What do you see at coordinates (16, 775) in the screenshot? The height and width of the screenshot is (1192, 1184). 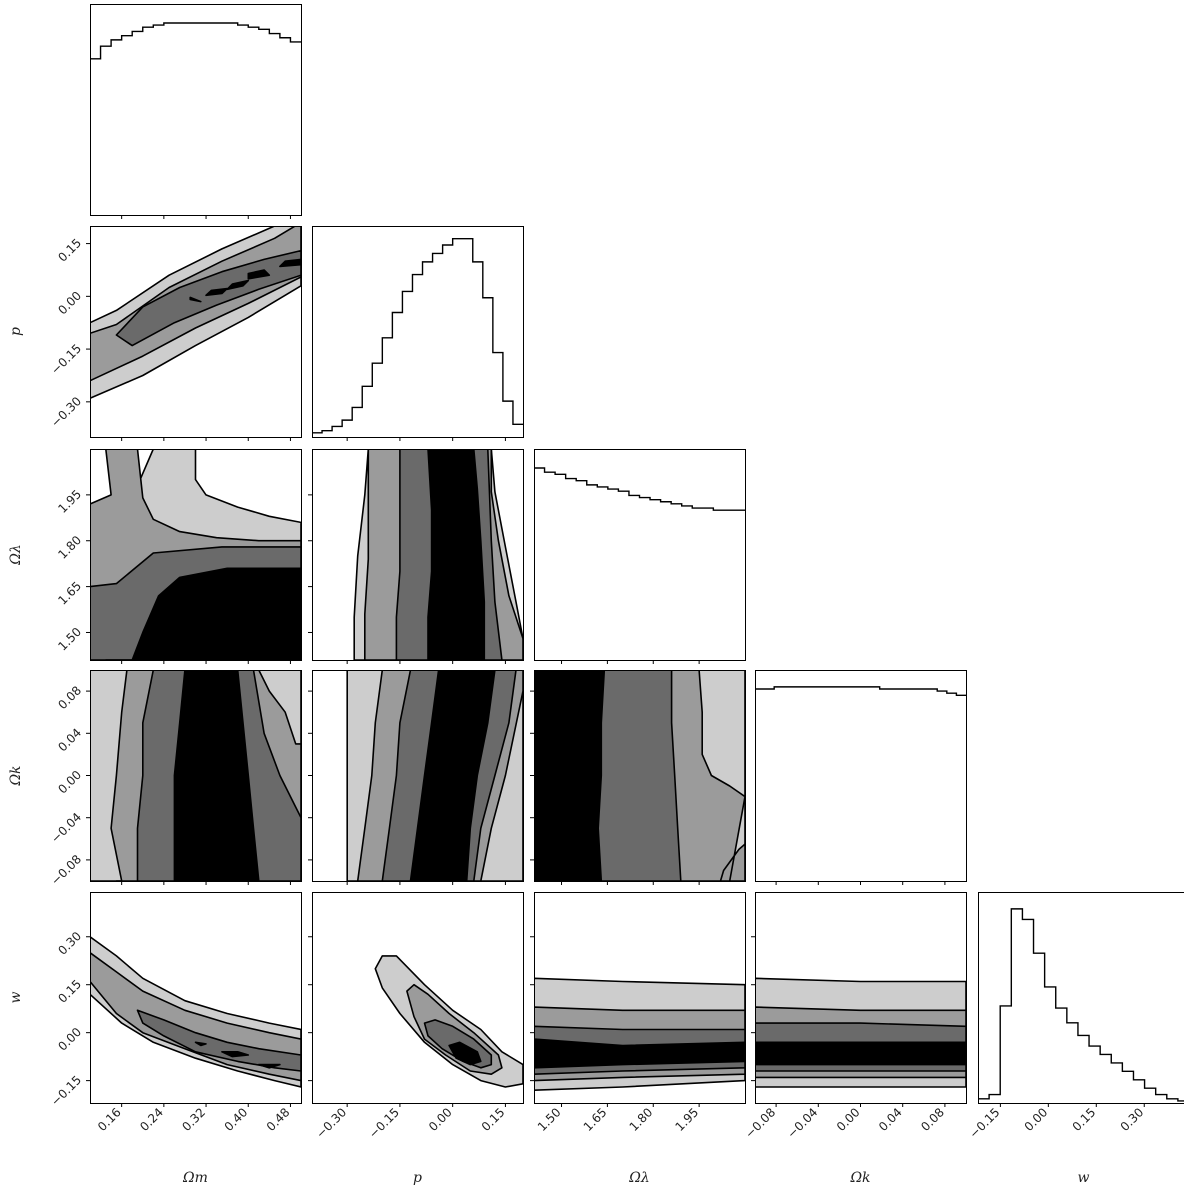 I see `y-axis-label-omega-k: Ωk` at bounding box center [16, 775].